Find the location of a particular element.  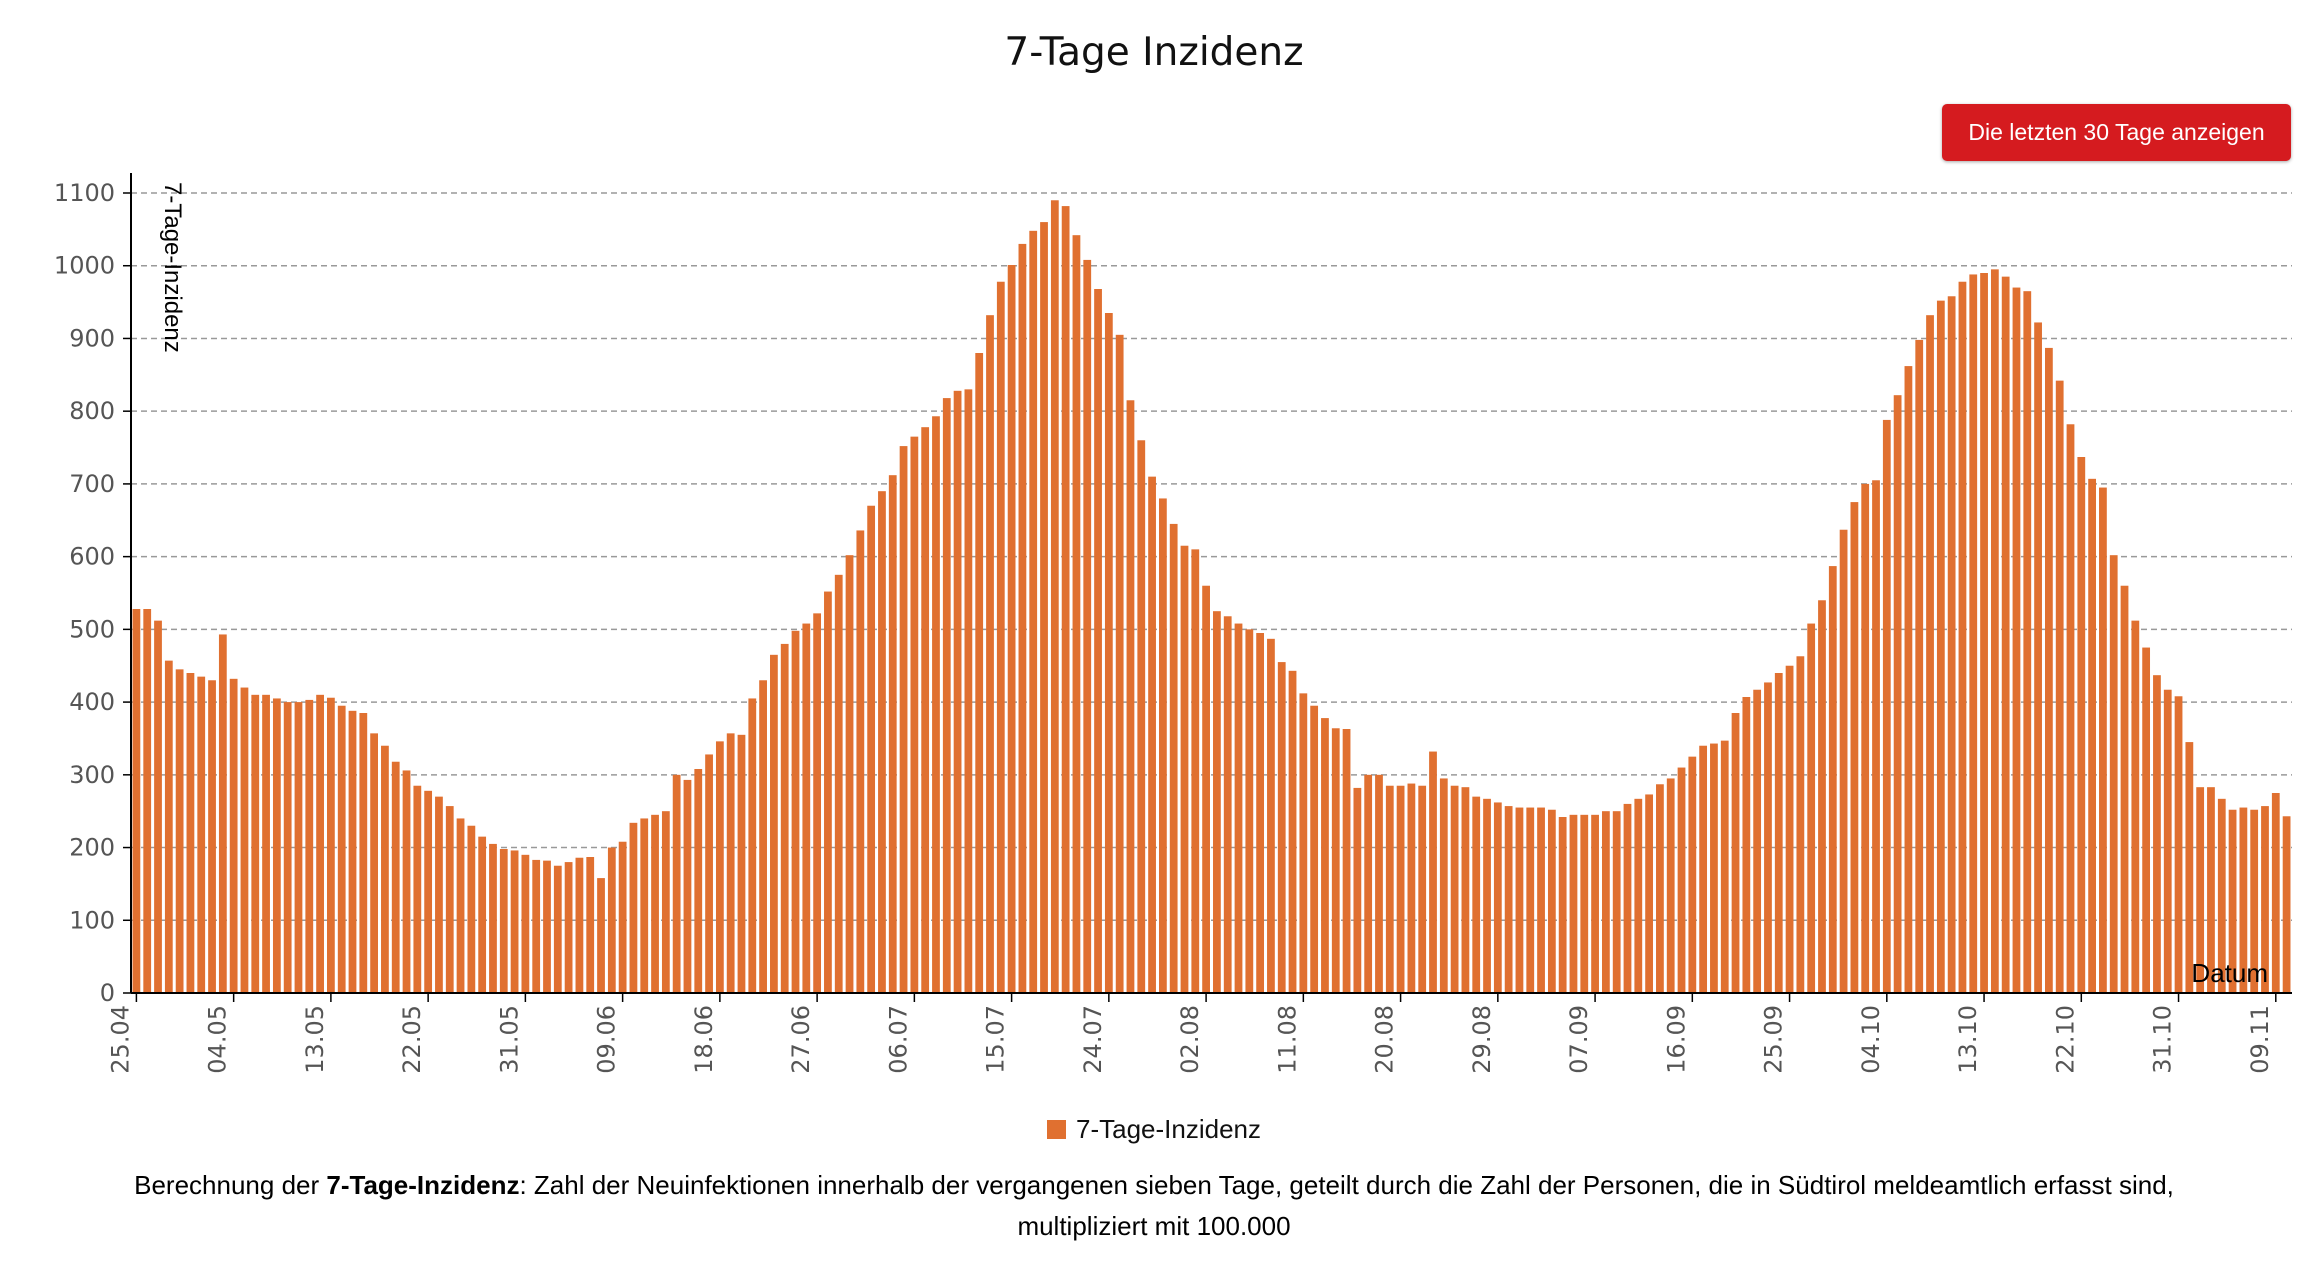

y-axis-label: 7-Tage-Inzidenz is located at coordinates (172, 267).